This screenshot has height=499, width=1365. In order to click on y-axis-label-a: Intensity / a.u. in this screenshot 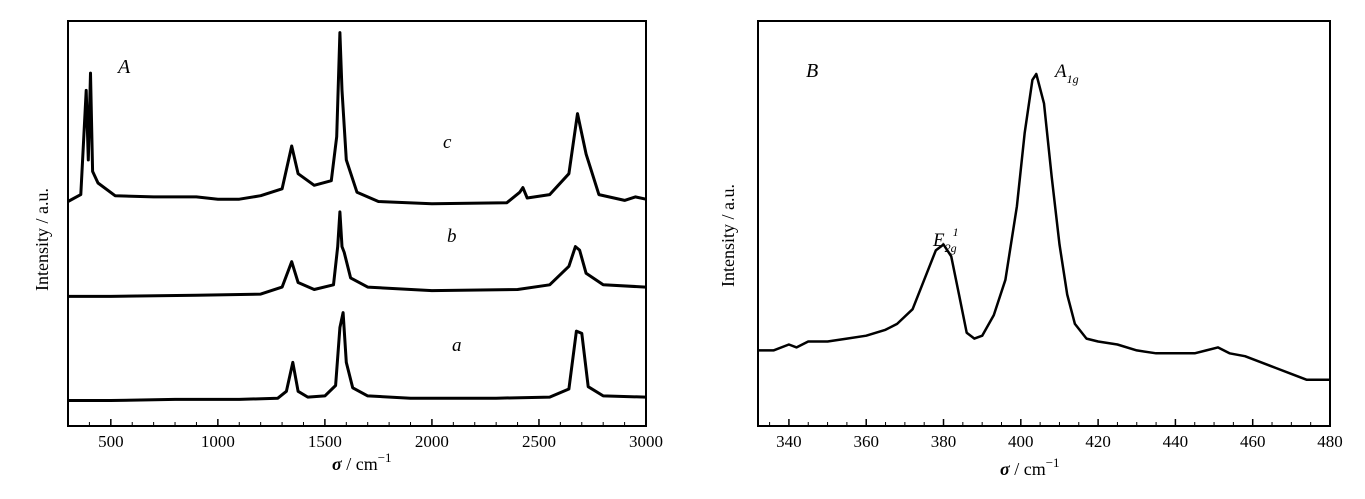, I will do `click(42, 239)`.